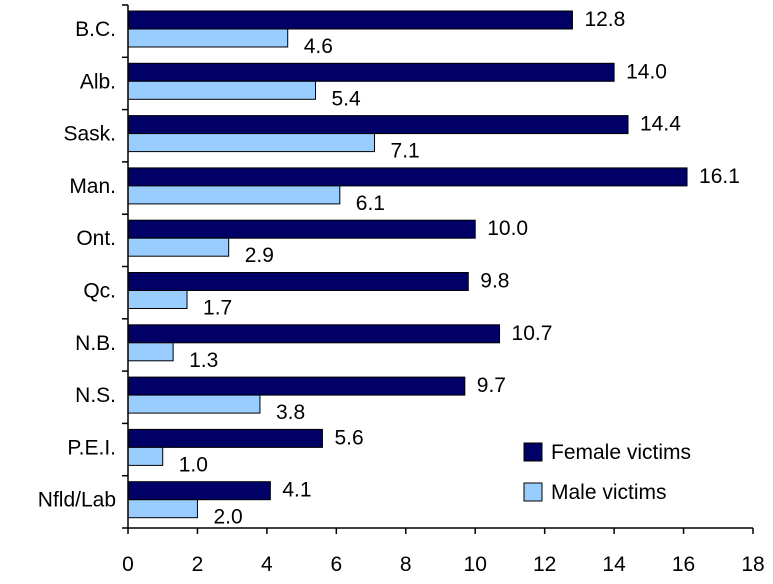  Describe the element at coordinates (646, 71) in the screenshot. I see `data-label-female: 14.0` at that location.